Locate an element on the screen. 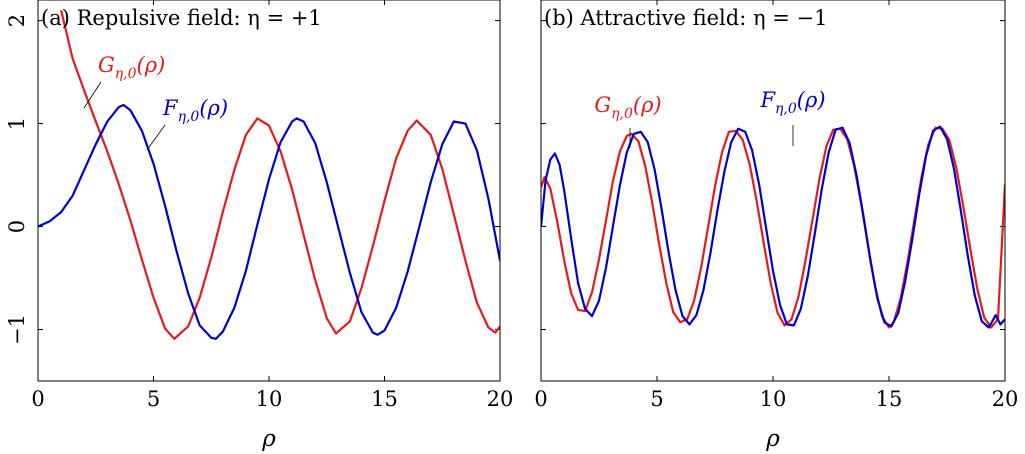 Image resolution: width=1025 pixels, height=454 pixels. y-tick-label: 2 is located at coordinates (17, 20).